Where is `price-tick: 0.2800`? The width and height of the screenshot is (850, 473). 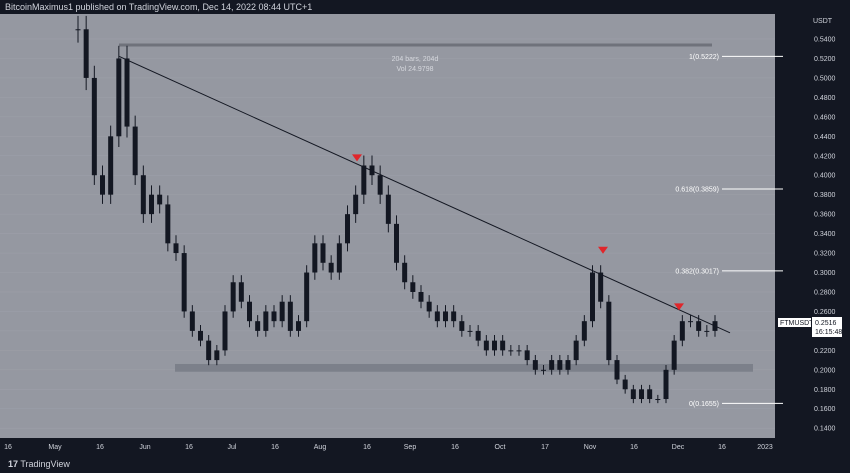
price-tick: 0.2800 is located at coordinates (825, 292).